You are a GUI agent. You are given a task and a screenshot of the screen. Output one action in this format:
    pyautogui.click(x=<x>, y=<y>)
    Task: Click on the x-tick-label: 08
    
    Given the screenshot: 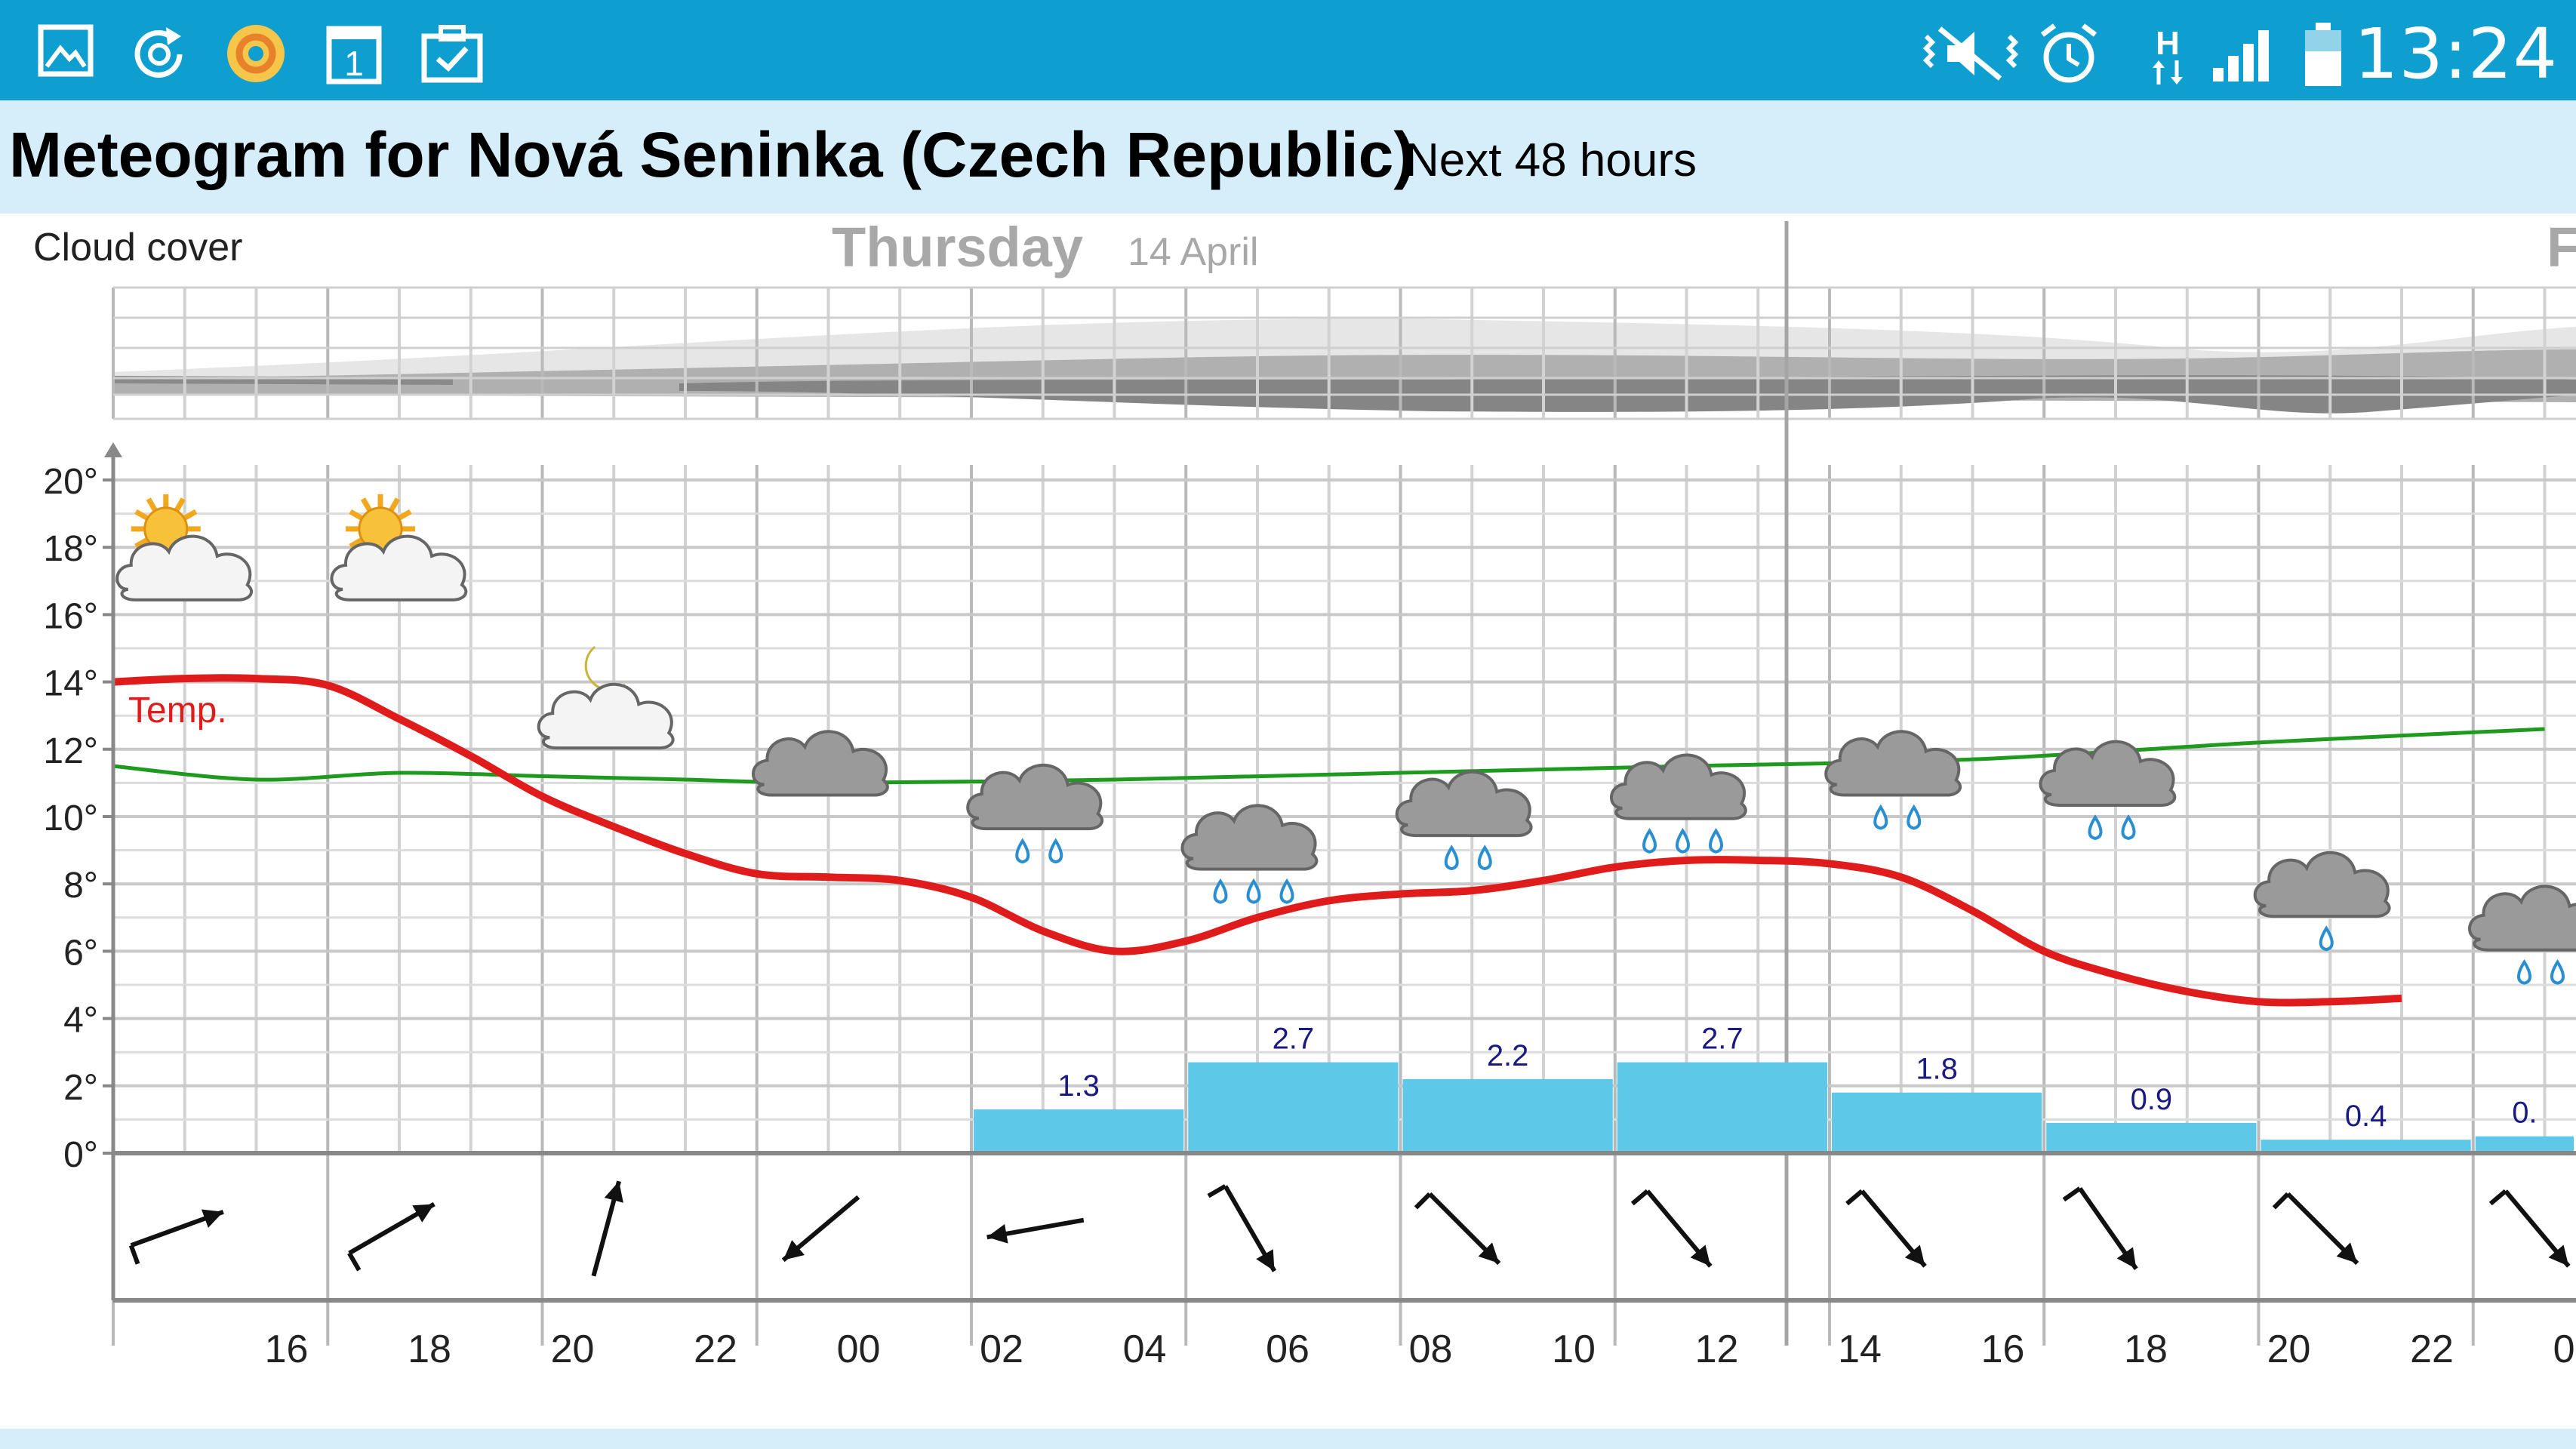 What is the action you would take?
    pyautogui.click(x=1431, y=1349)
    